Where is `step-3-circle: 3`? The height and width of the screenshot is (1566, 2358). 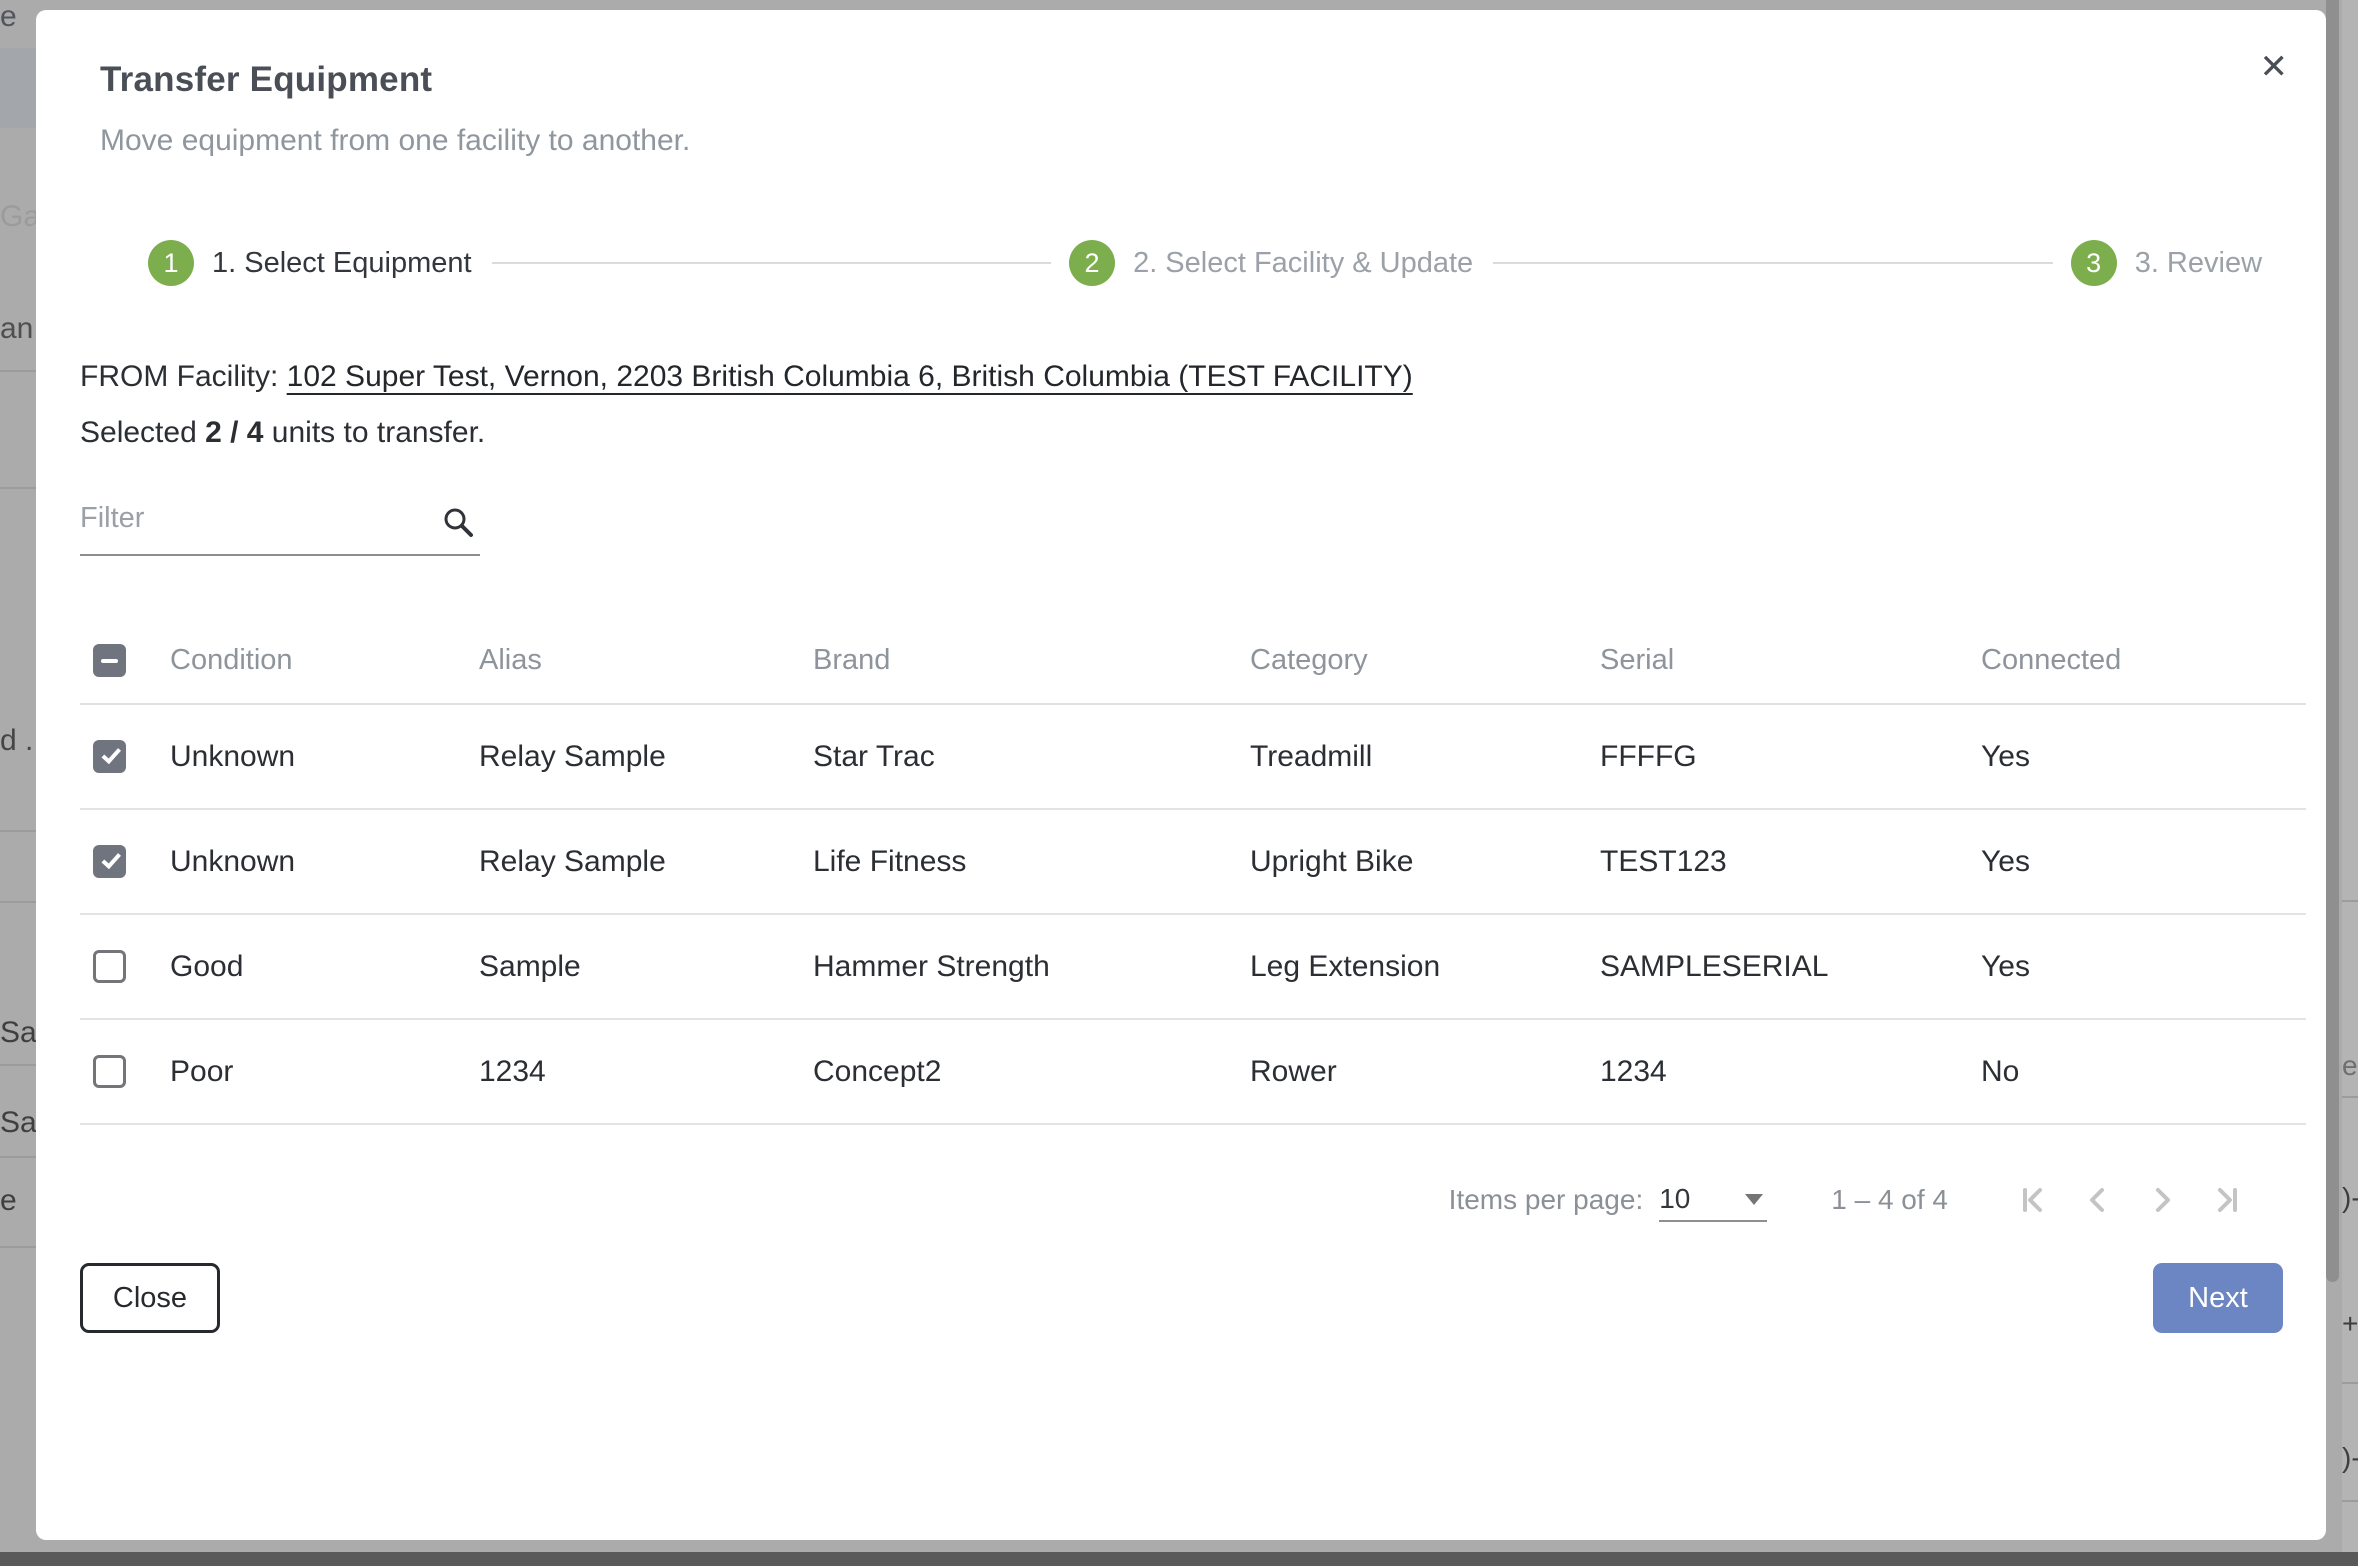 step-3-circle: 3 is located at coordinates (2093, 263).